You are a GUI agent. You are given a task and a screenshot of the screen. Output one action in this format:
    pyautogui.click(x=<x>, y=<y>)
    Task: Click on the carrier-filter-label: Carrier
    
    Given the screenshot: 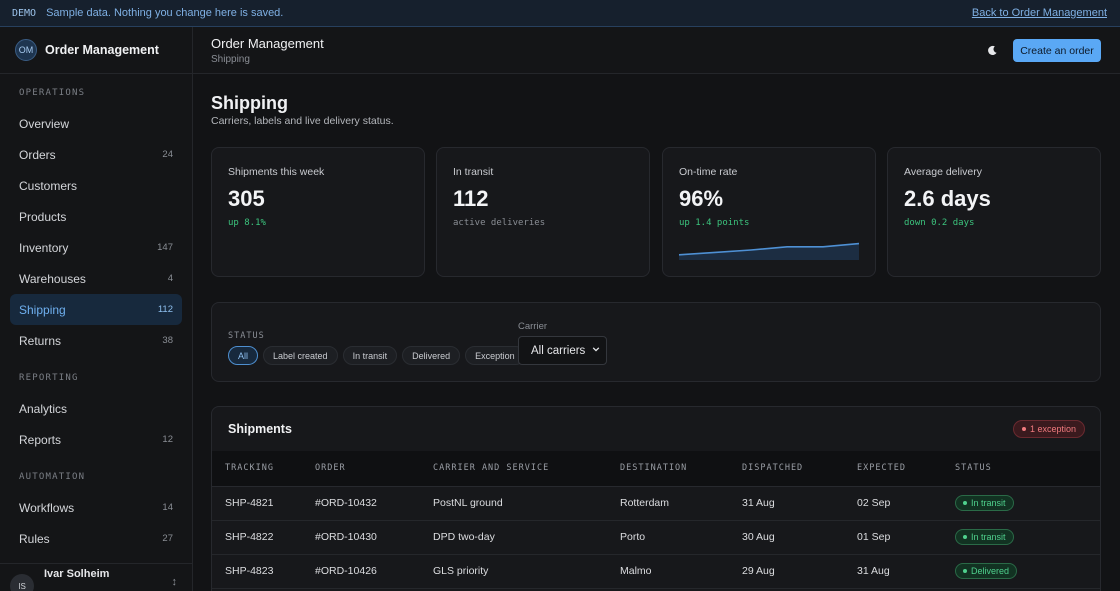 What is the action you would take?
    pyautogui.click(x=533, y=326)
    